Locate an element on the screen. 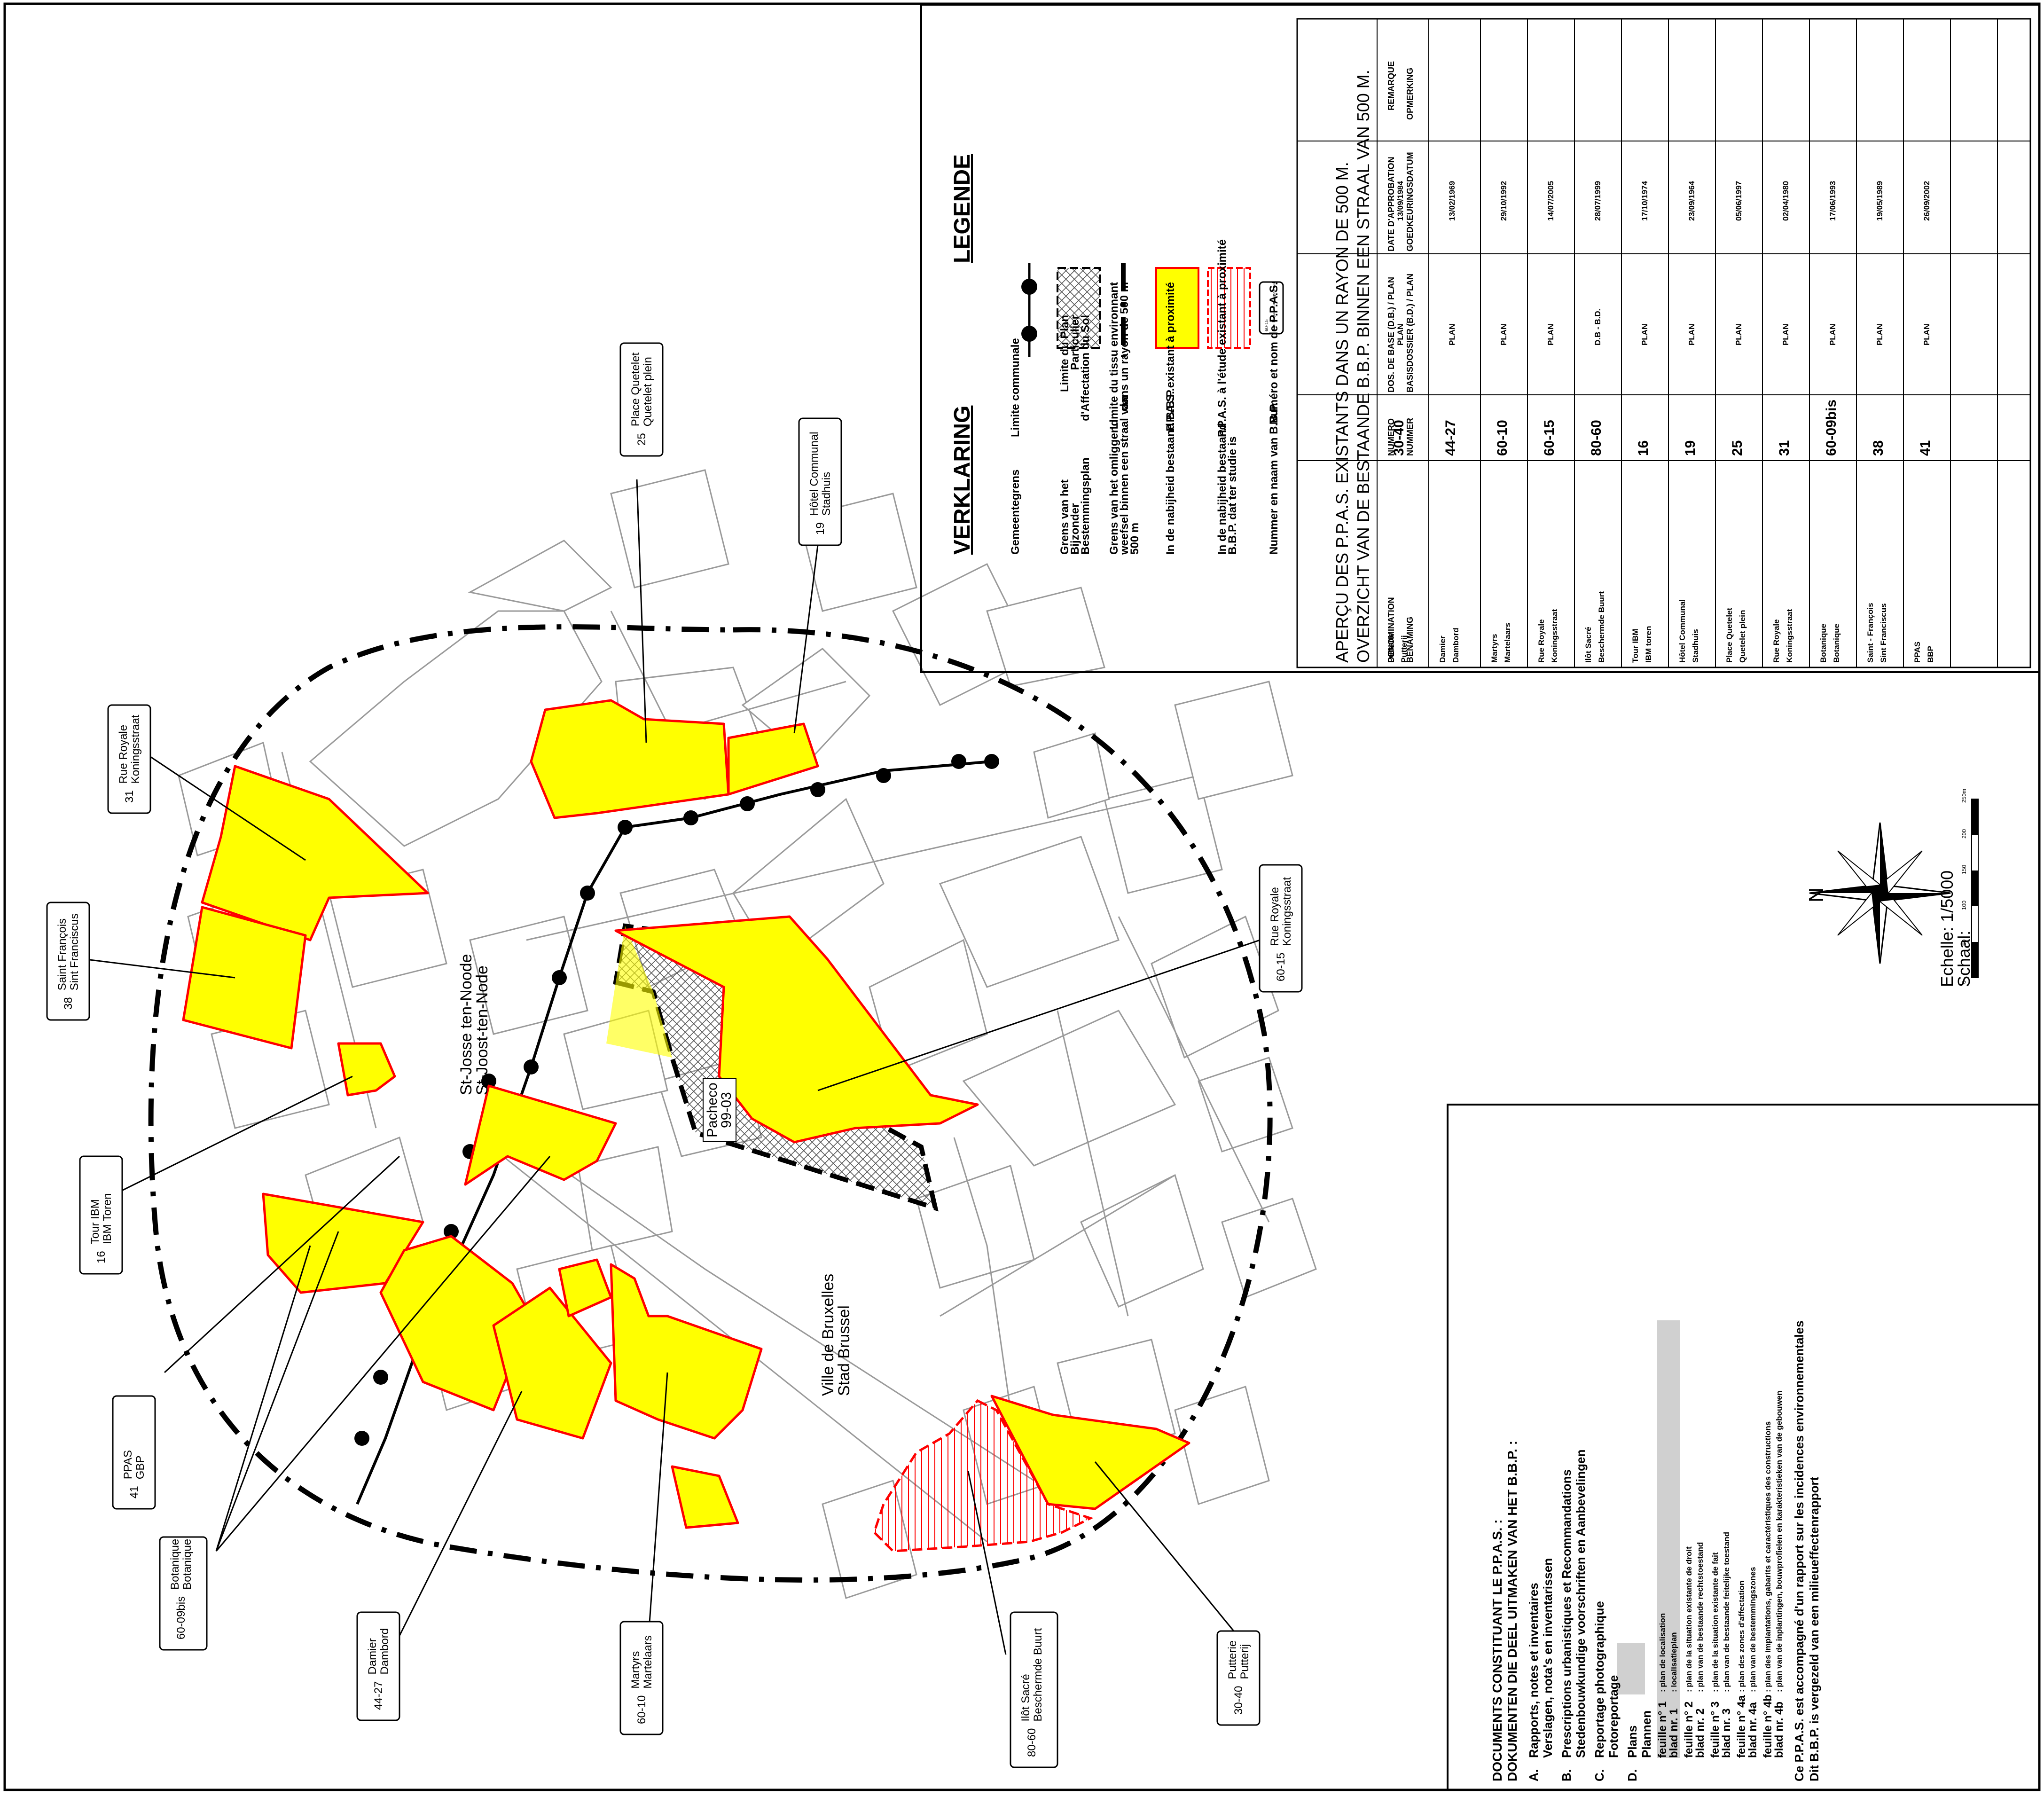  callout-name-nl: Dambord is located at coordinates (384, 1651).